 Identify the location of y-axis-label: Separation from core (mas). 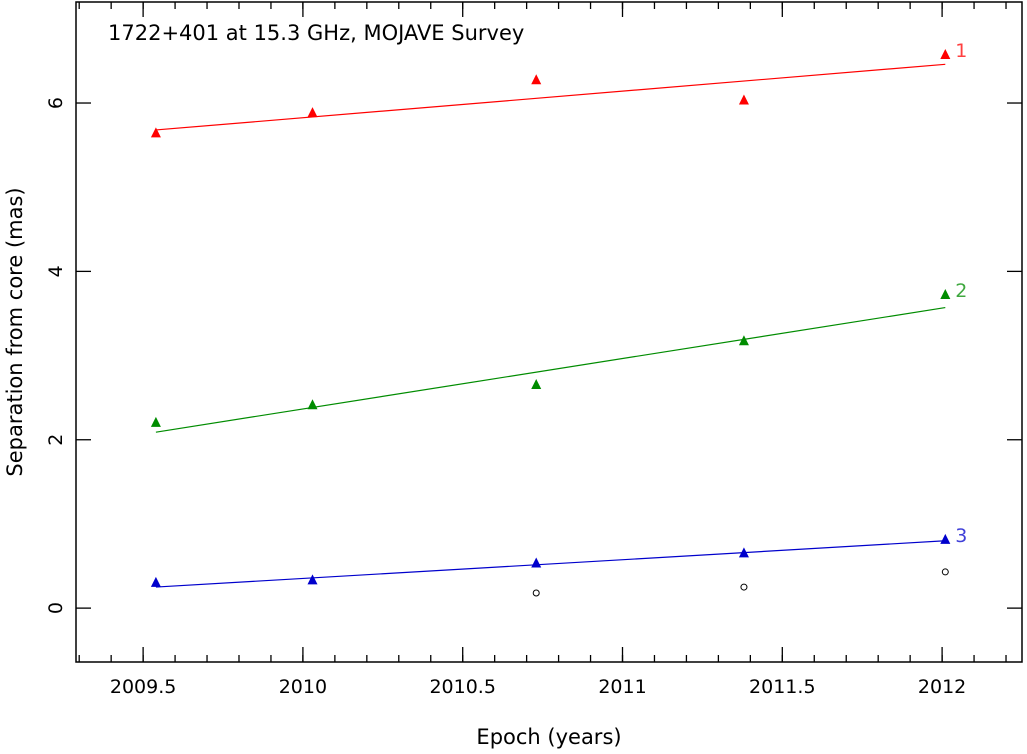
(15, 331).